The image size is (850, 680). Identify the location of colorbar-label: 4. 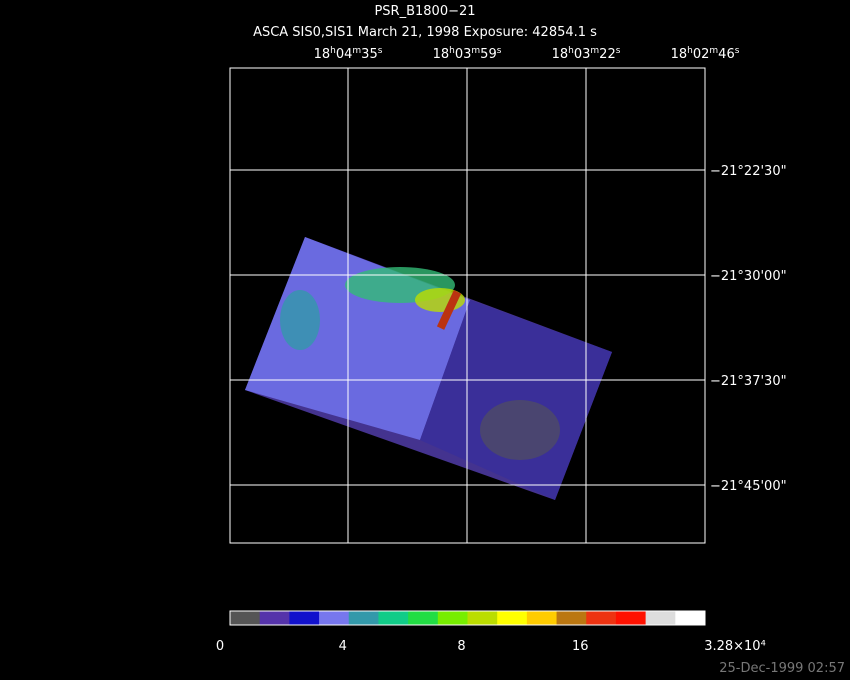
(343, 646).